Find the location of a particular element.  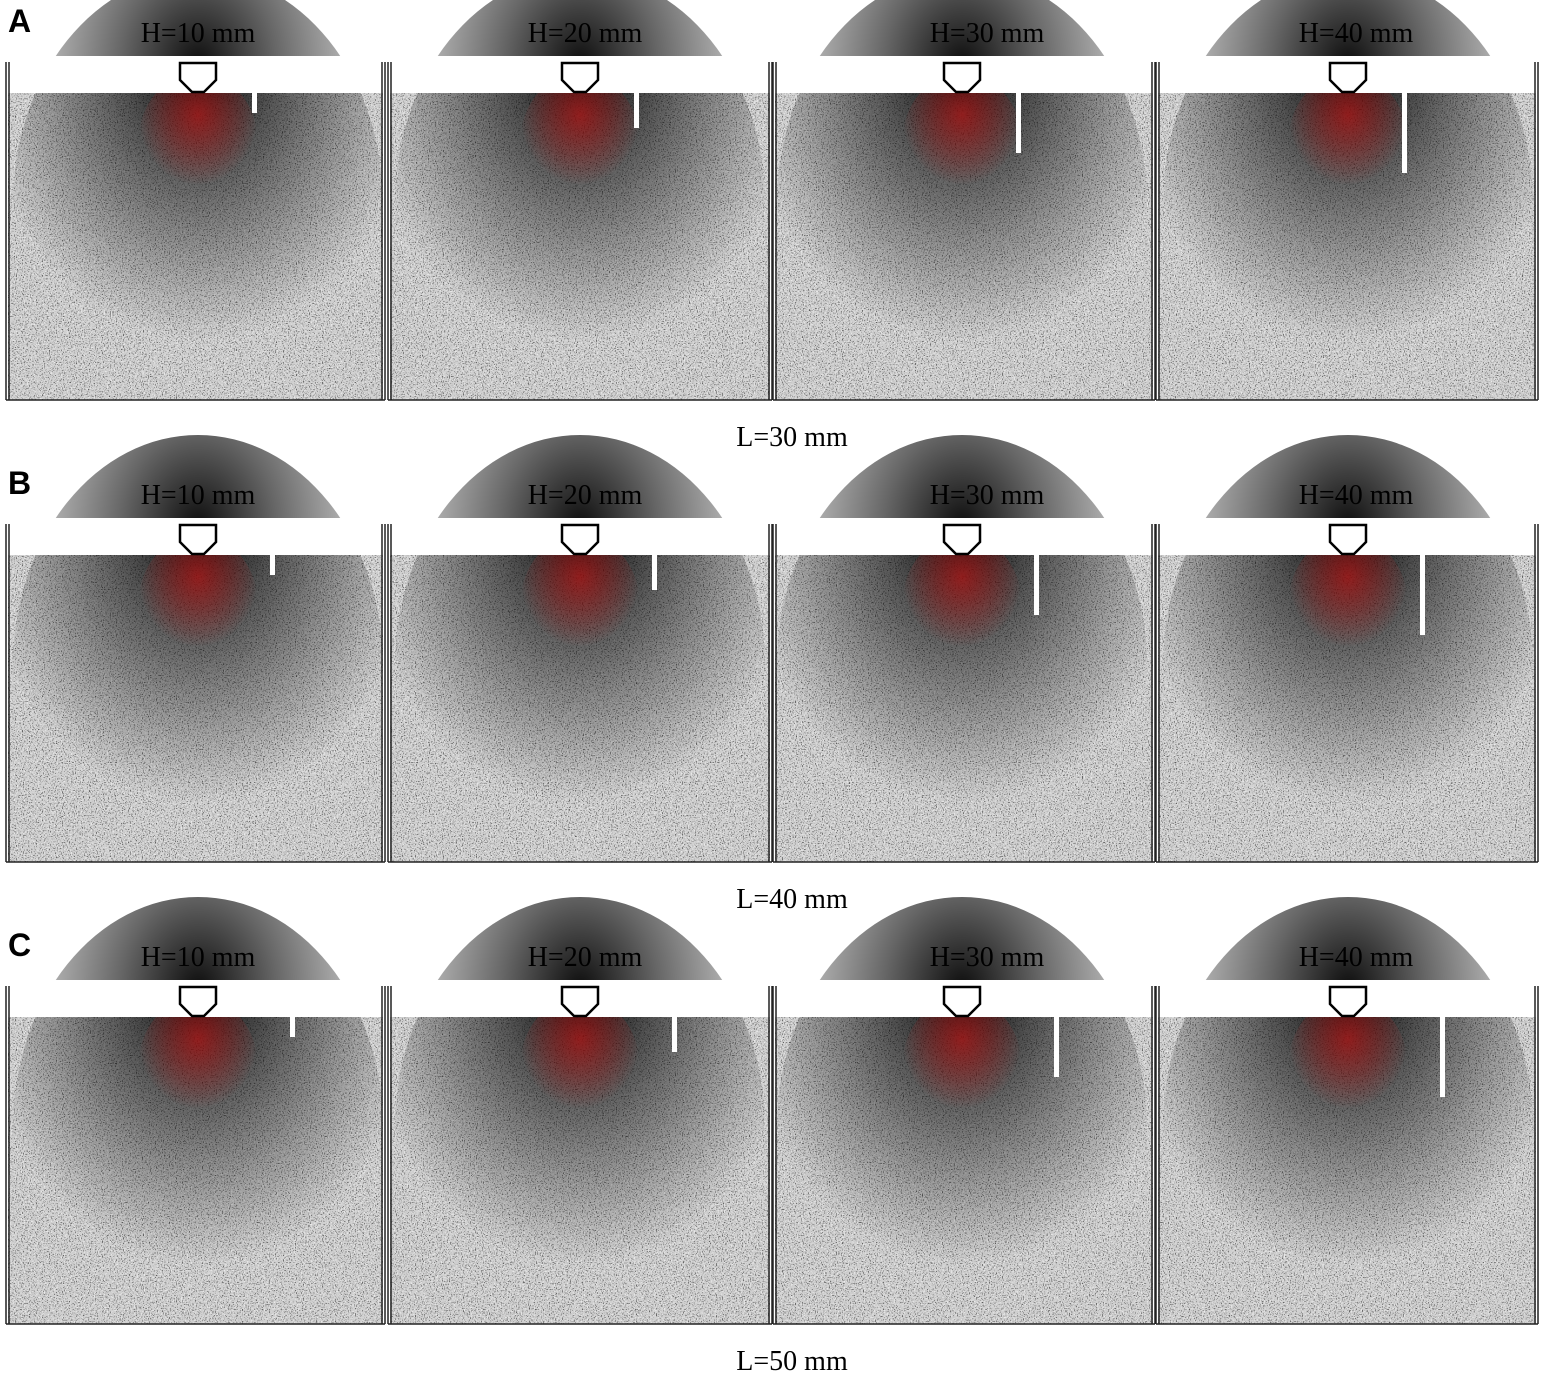

panel-label: A is located at coordinates (19, 21).